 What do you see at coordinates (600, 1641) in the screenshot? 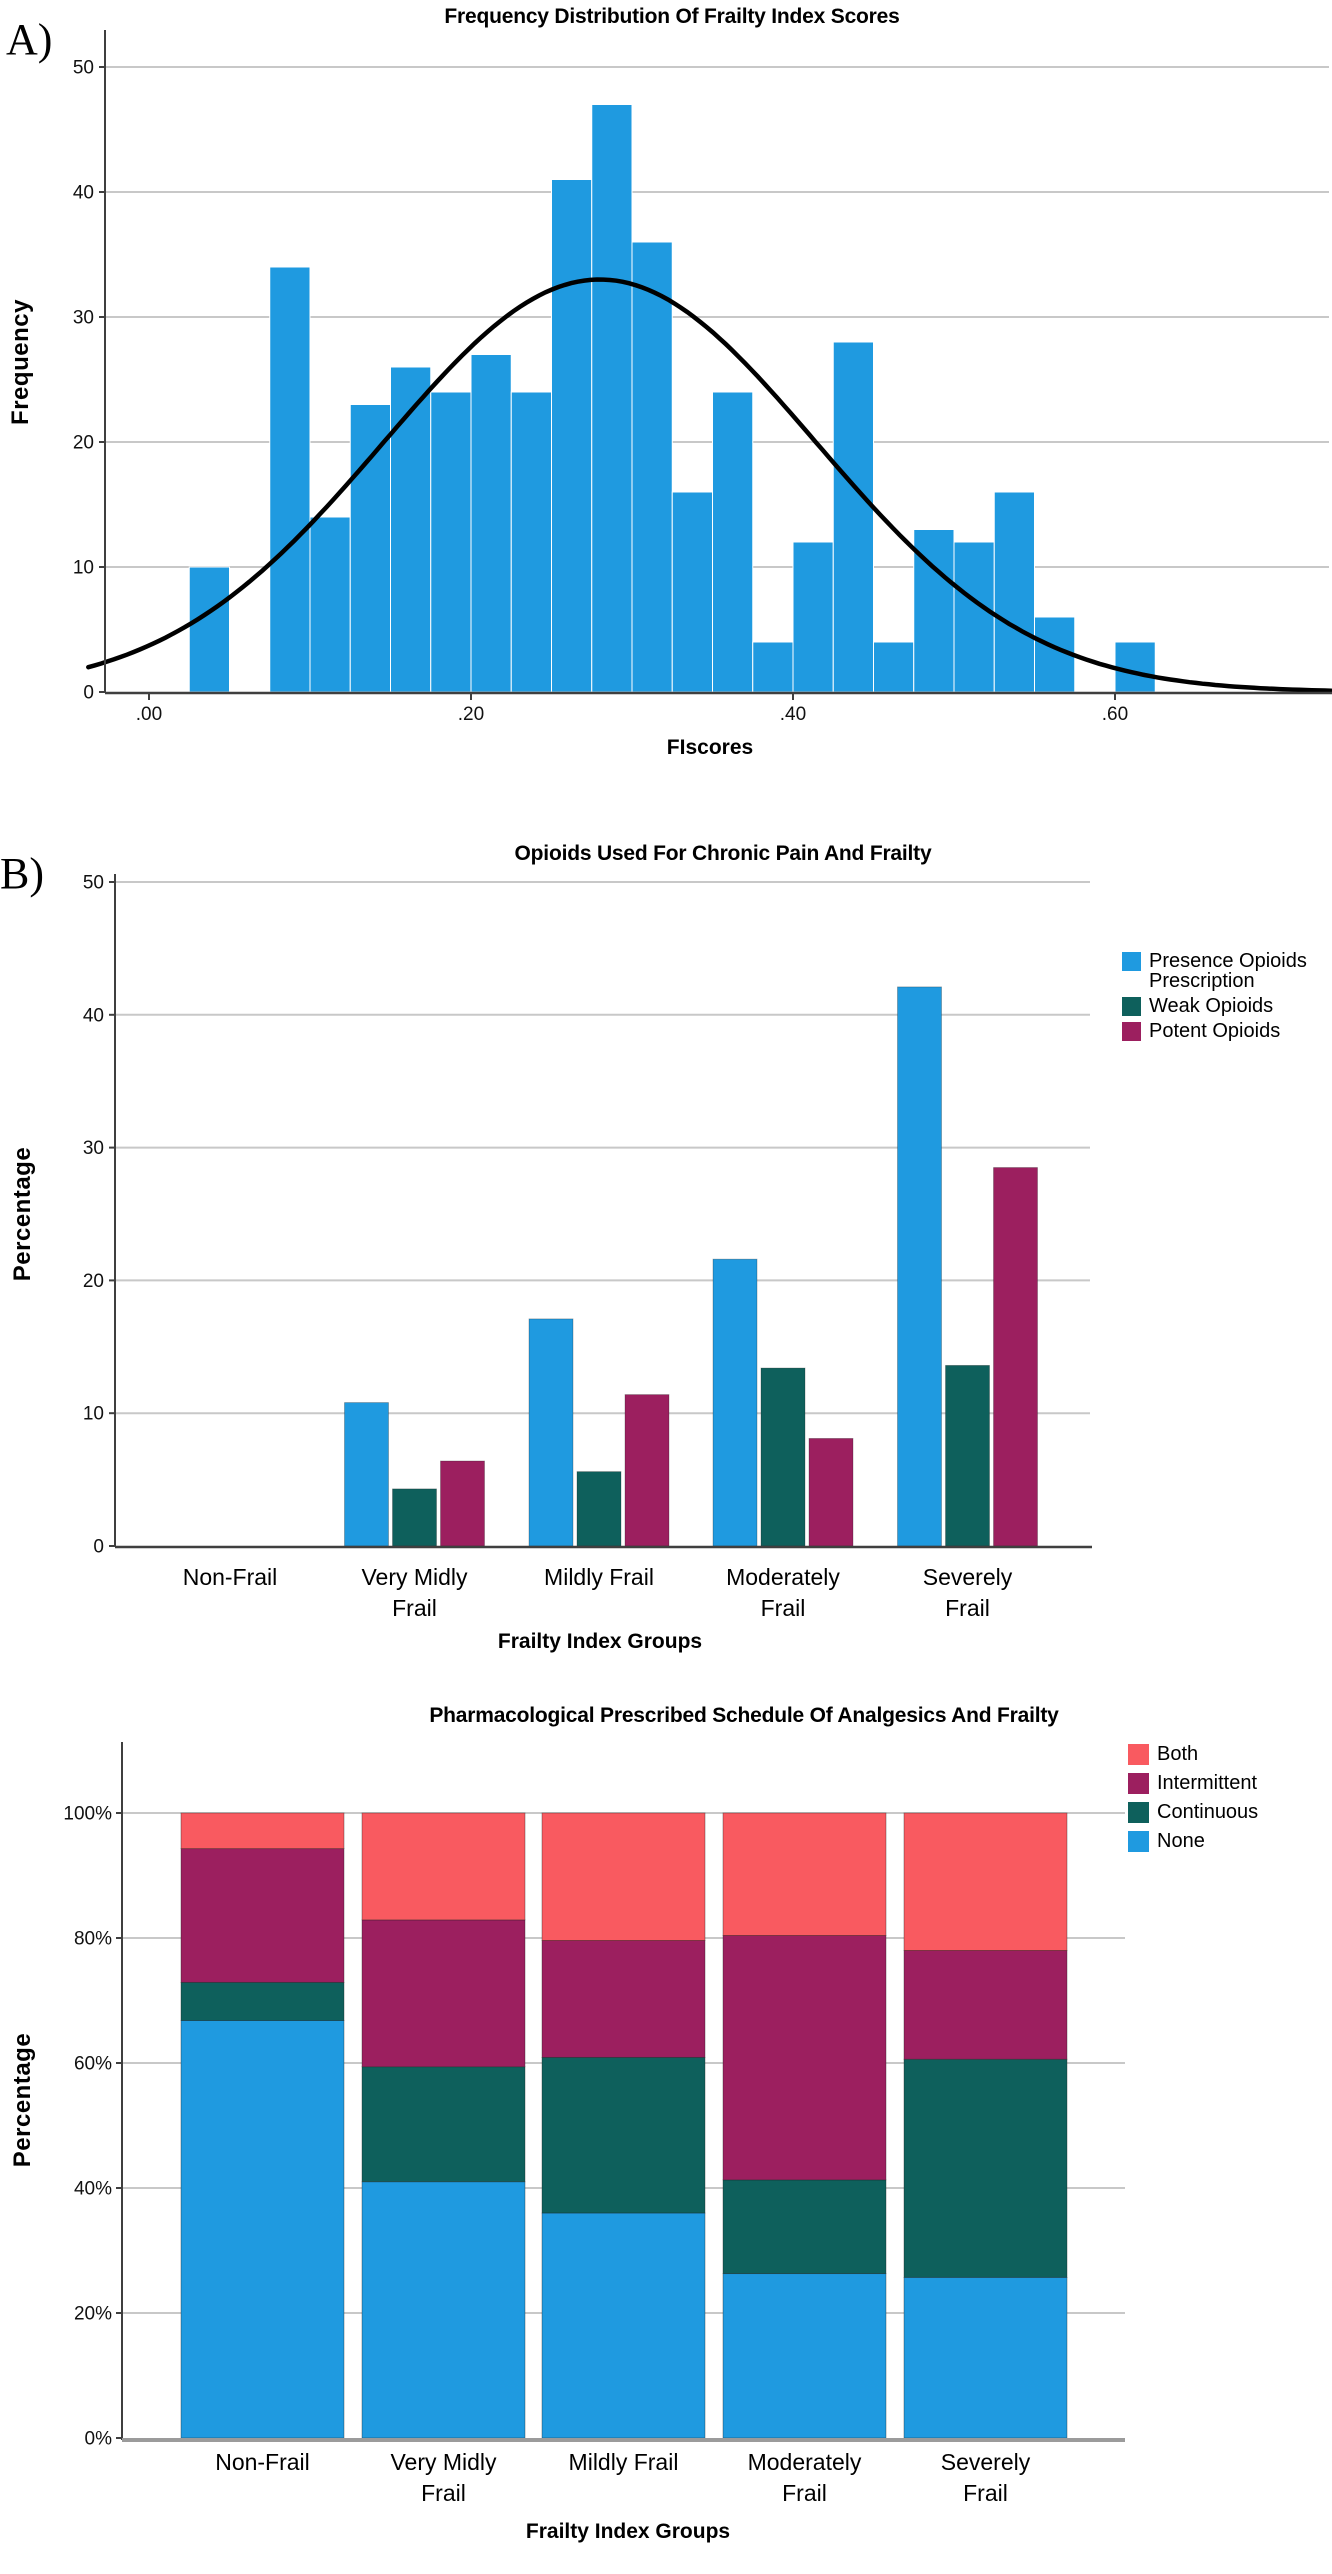
I see `grouped-bar-x-axis-title: Frailty Index Groups` at bounding box center [600, 1641].